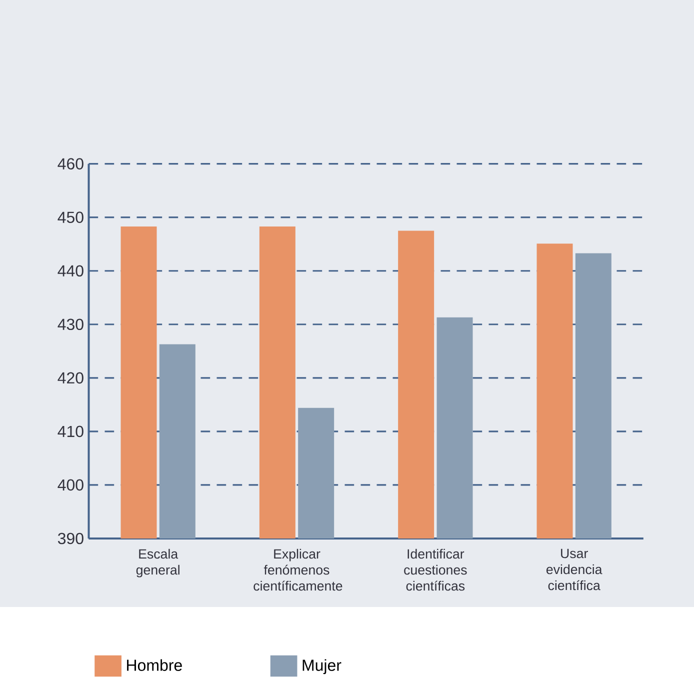 The image size is (694, 681). I want to click on x-tick-label: Escala general, so click(158, 563).